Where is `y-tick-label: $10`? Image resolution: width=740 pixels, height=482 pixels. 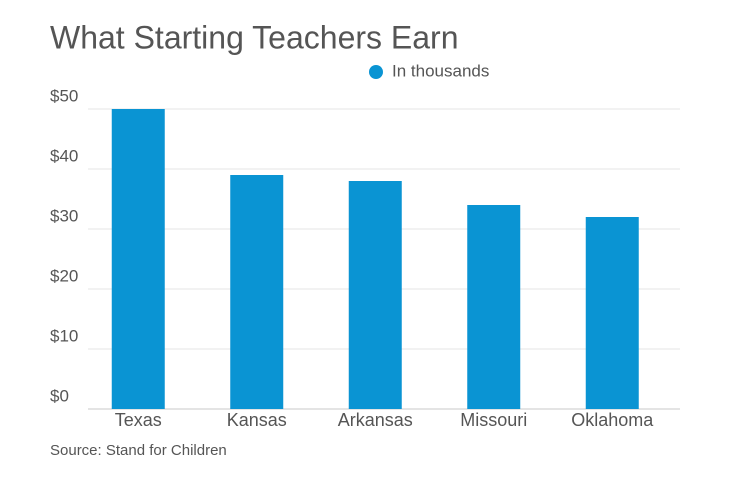
y-tick-label: $10 is located at coordinates (64, 335).